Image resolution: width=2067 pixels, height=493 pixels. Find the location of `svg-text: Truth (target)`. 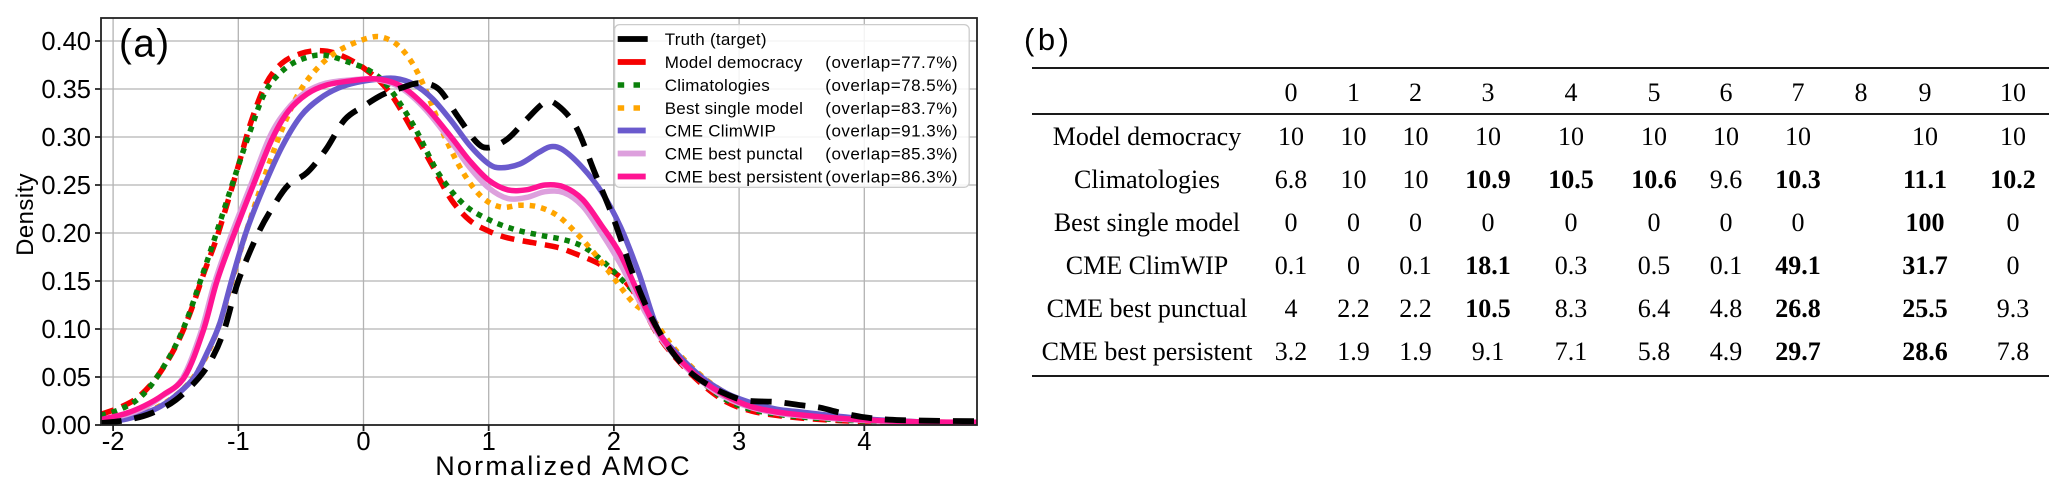

svg-text: Truth (target) is located at coordinates (716, 39).